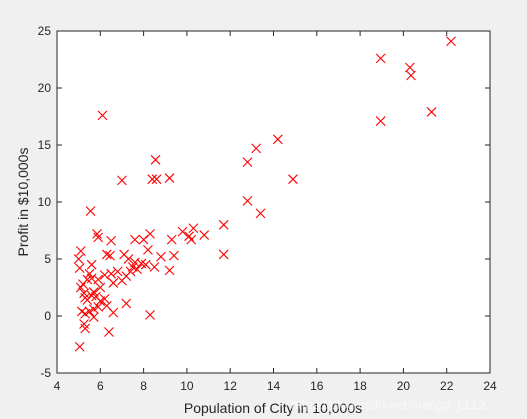 This screenshot has height=419, width=527. I want to click on x-tick-label: 8, so click(143, 386).